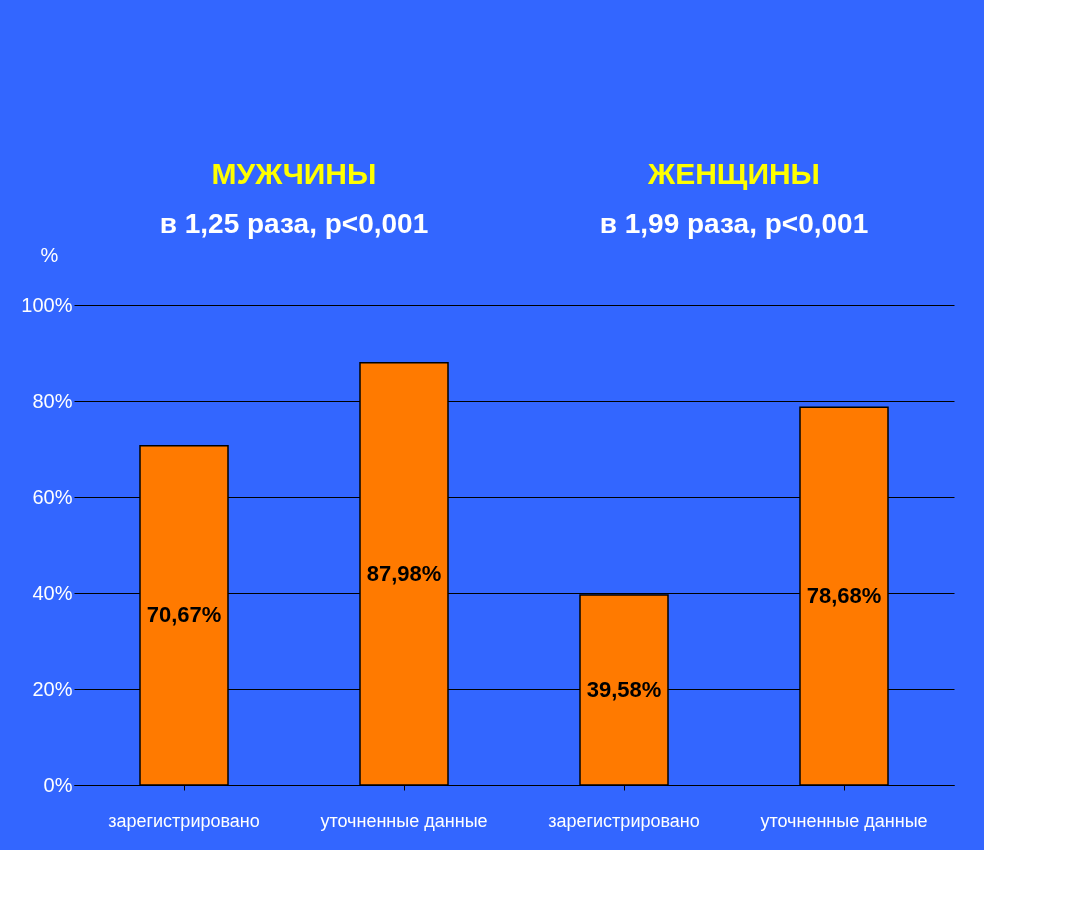 The image size is (1067, 911). What do you see at coordinates (52, 688) in the screenshot?
I see `y-tick-label: 20%` at bounding box center [52, 688].